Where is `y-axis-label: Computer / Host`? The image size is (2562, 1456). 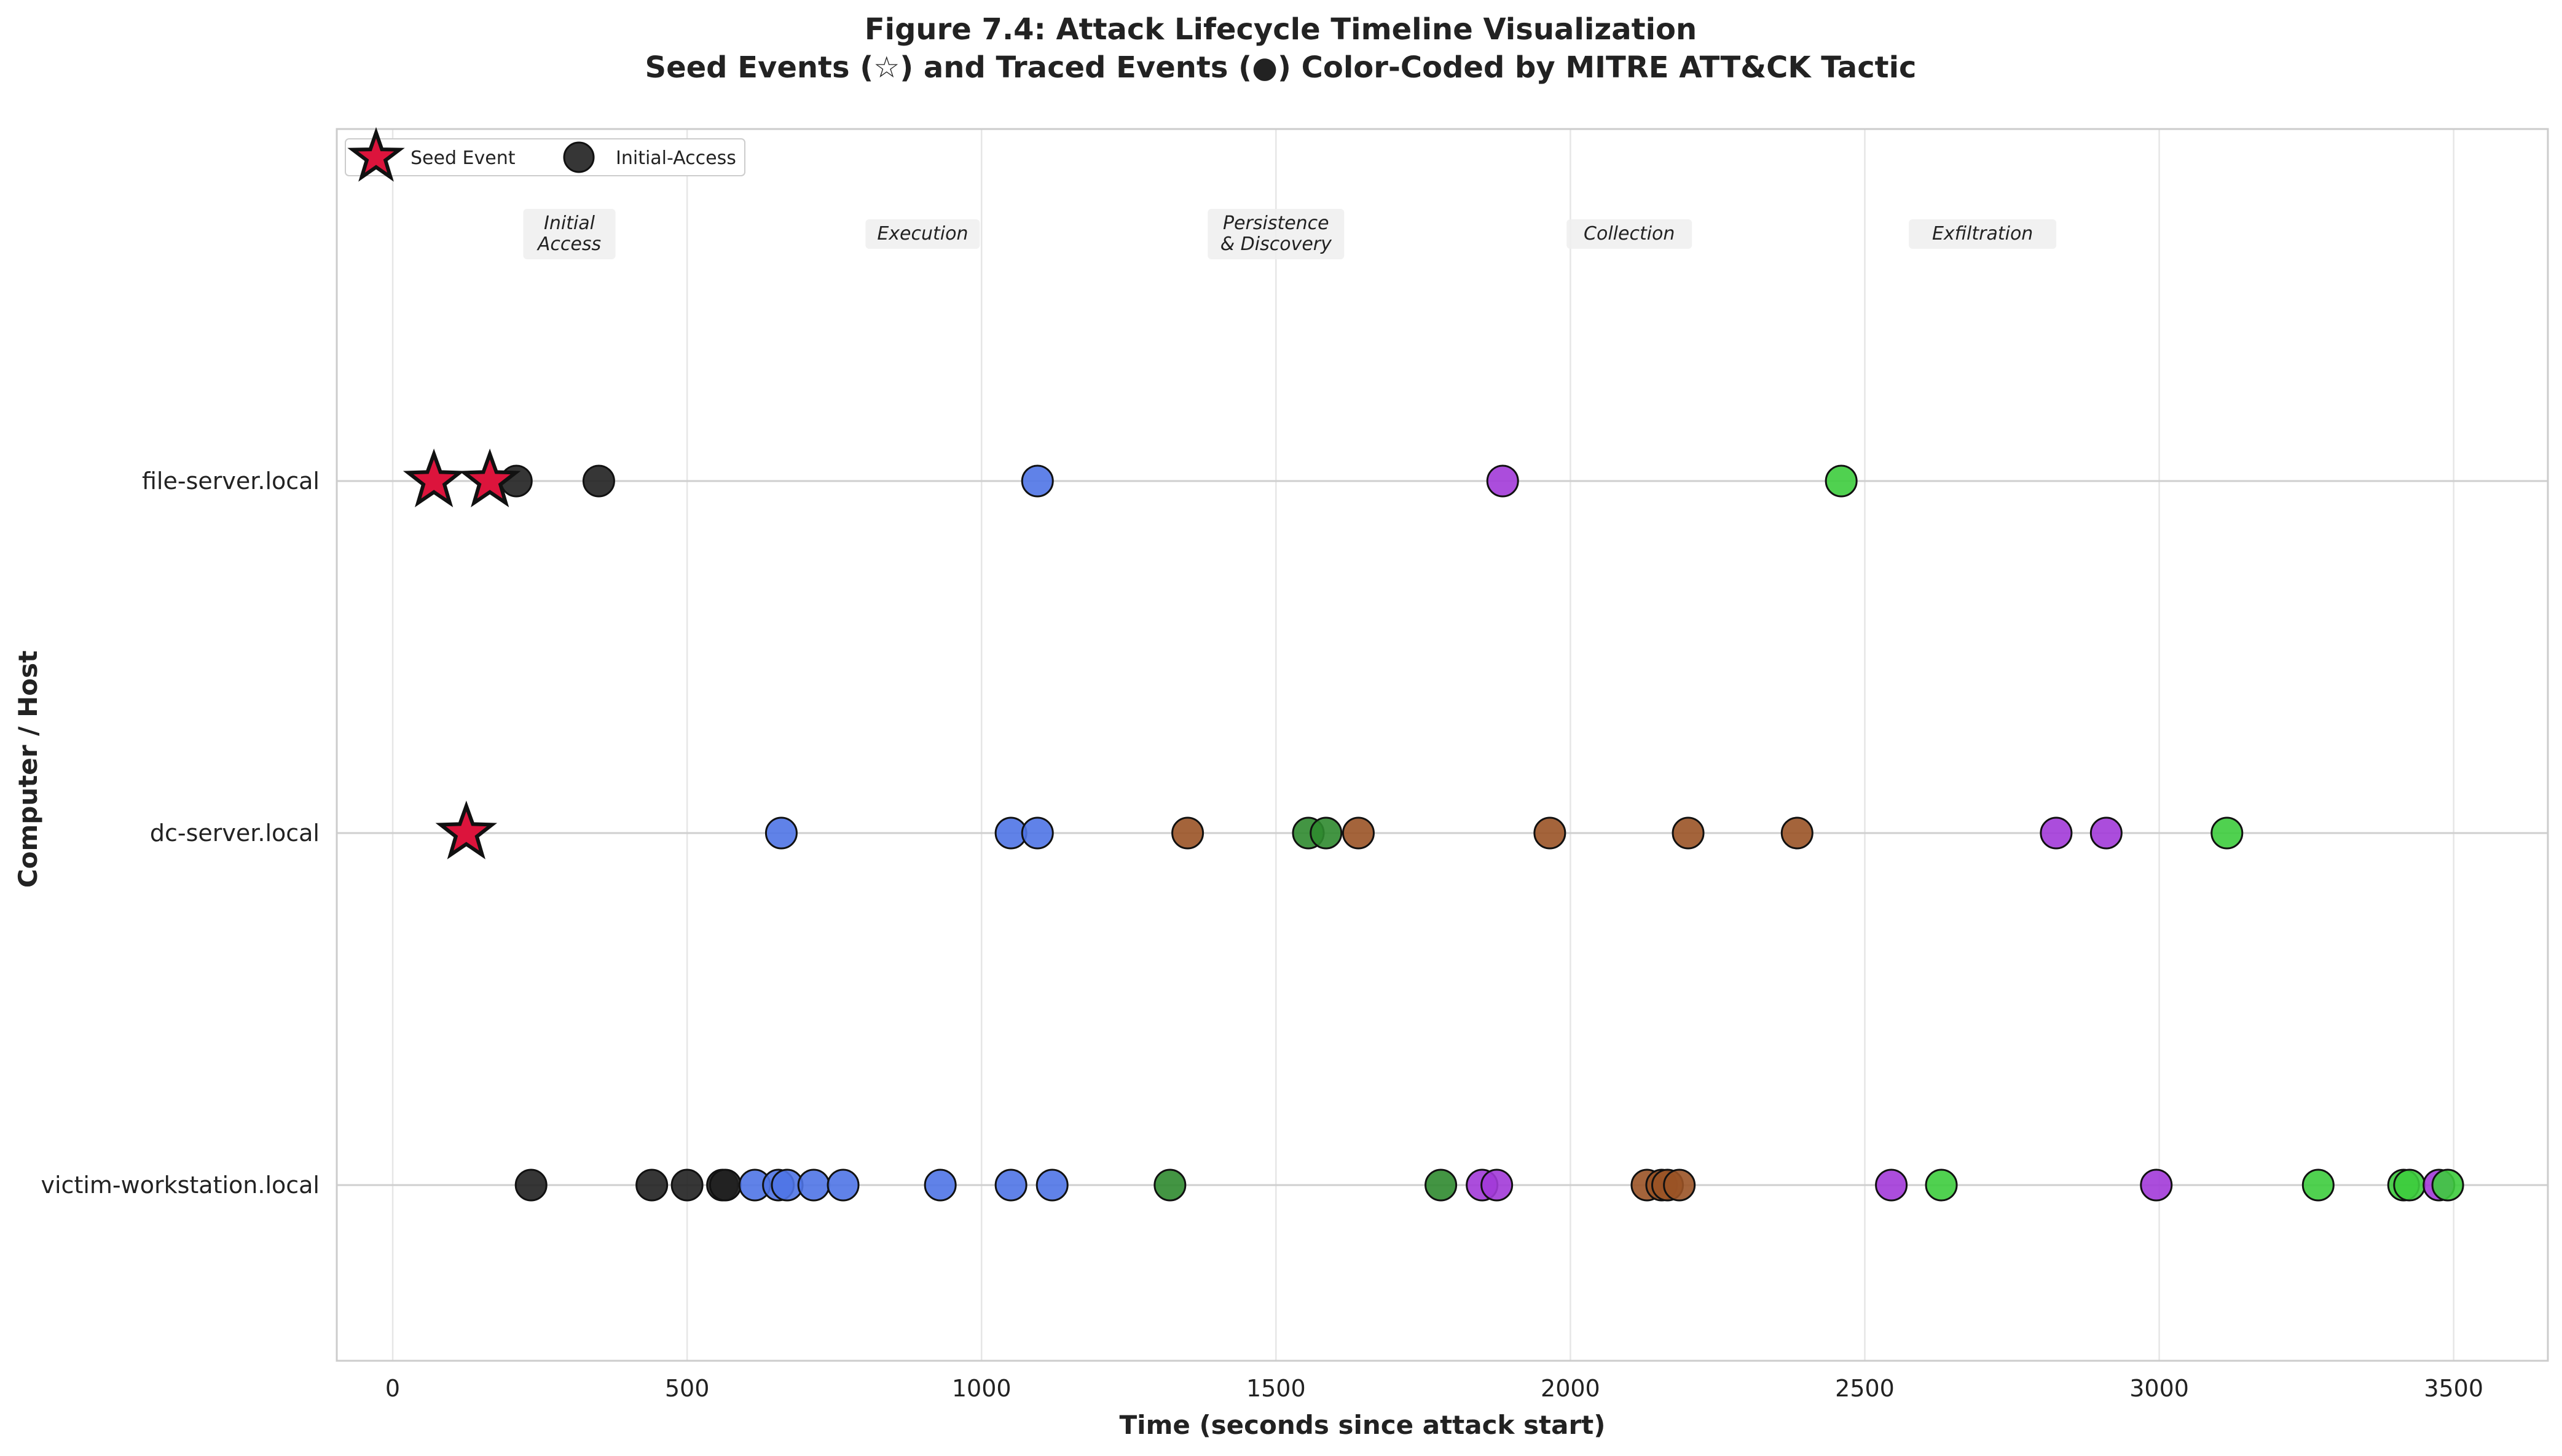 y-axis-label: Computer / Host is located at coordinates (28, 769).